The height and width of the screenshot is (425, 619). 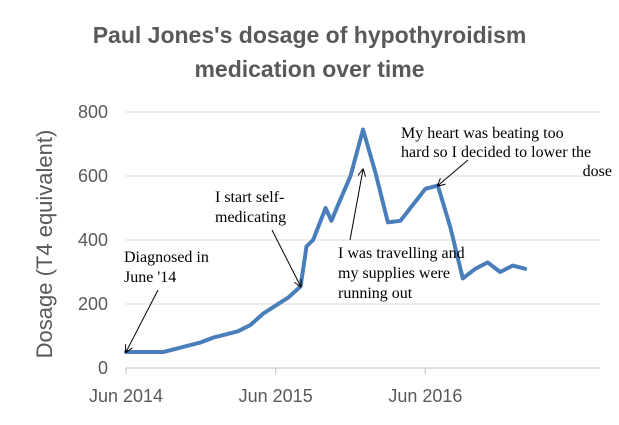 I want to click on x-tick-label: Jun 2014, so click(x=126, y=396).